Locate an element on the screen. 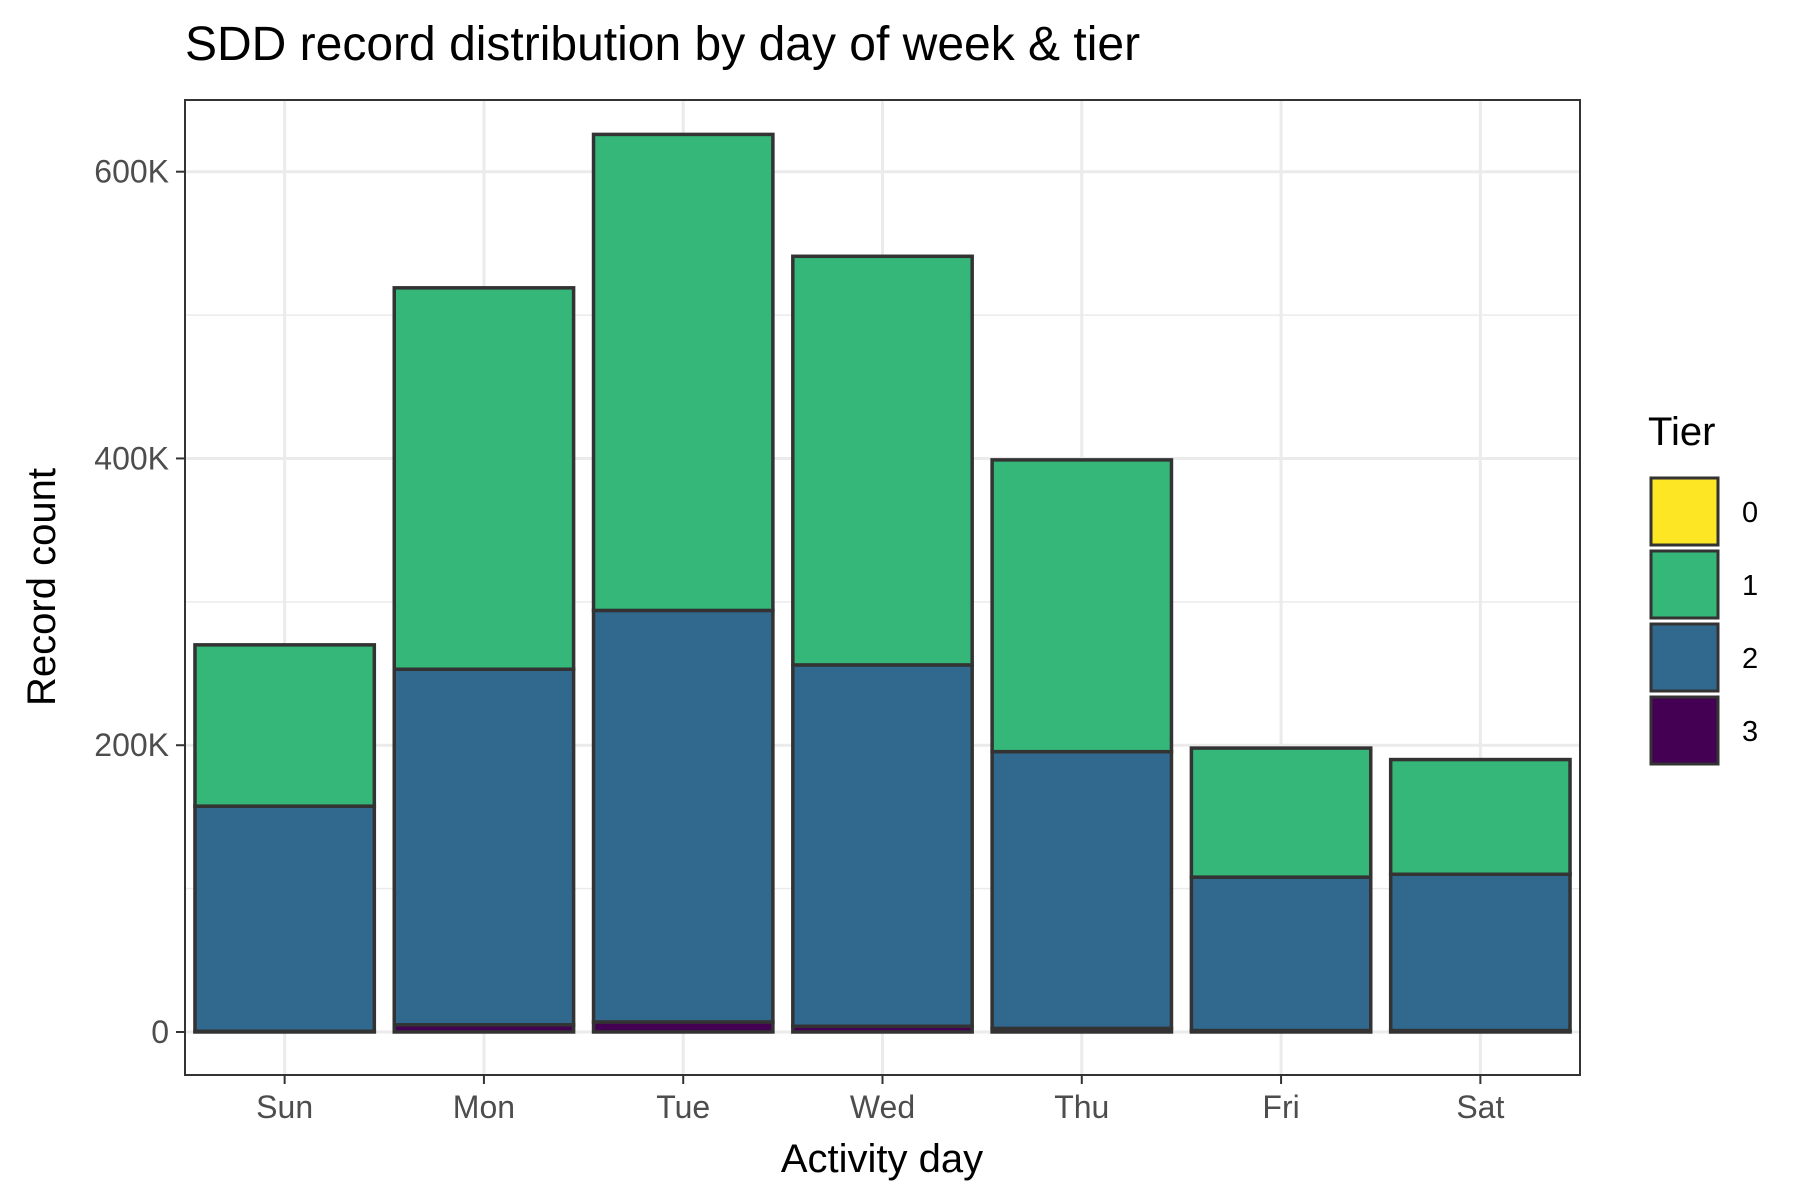 Image resolution: width=1800 pixels, height=1200 pixels. legend: Tier 0 1 2 3 is located at coordinates (1703, 588).